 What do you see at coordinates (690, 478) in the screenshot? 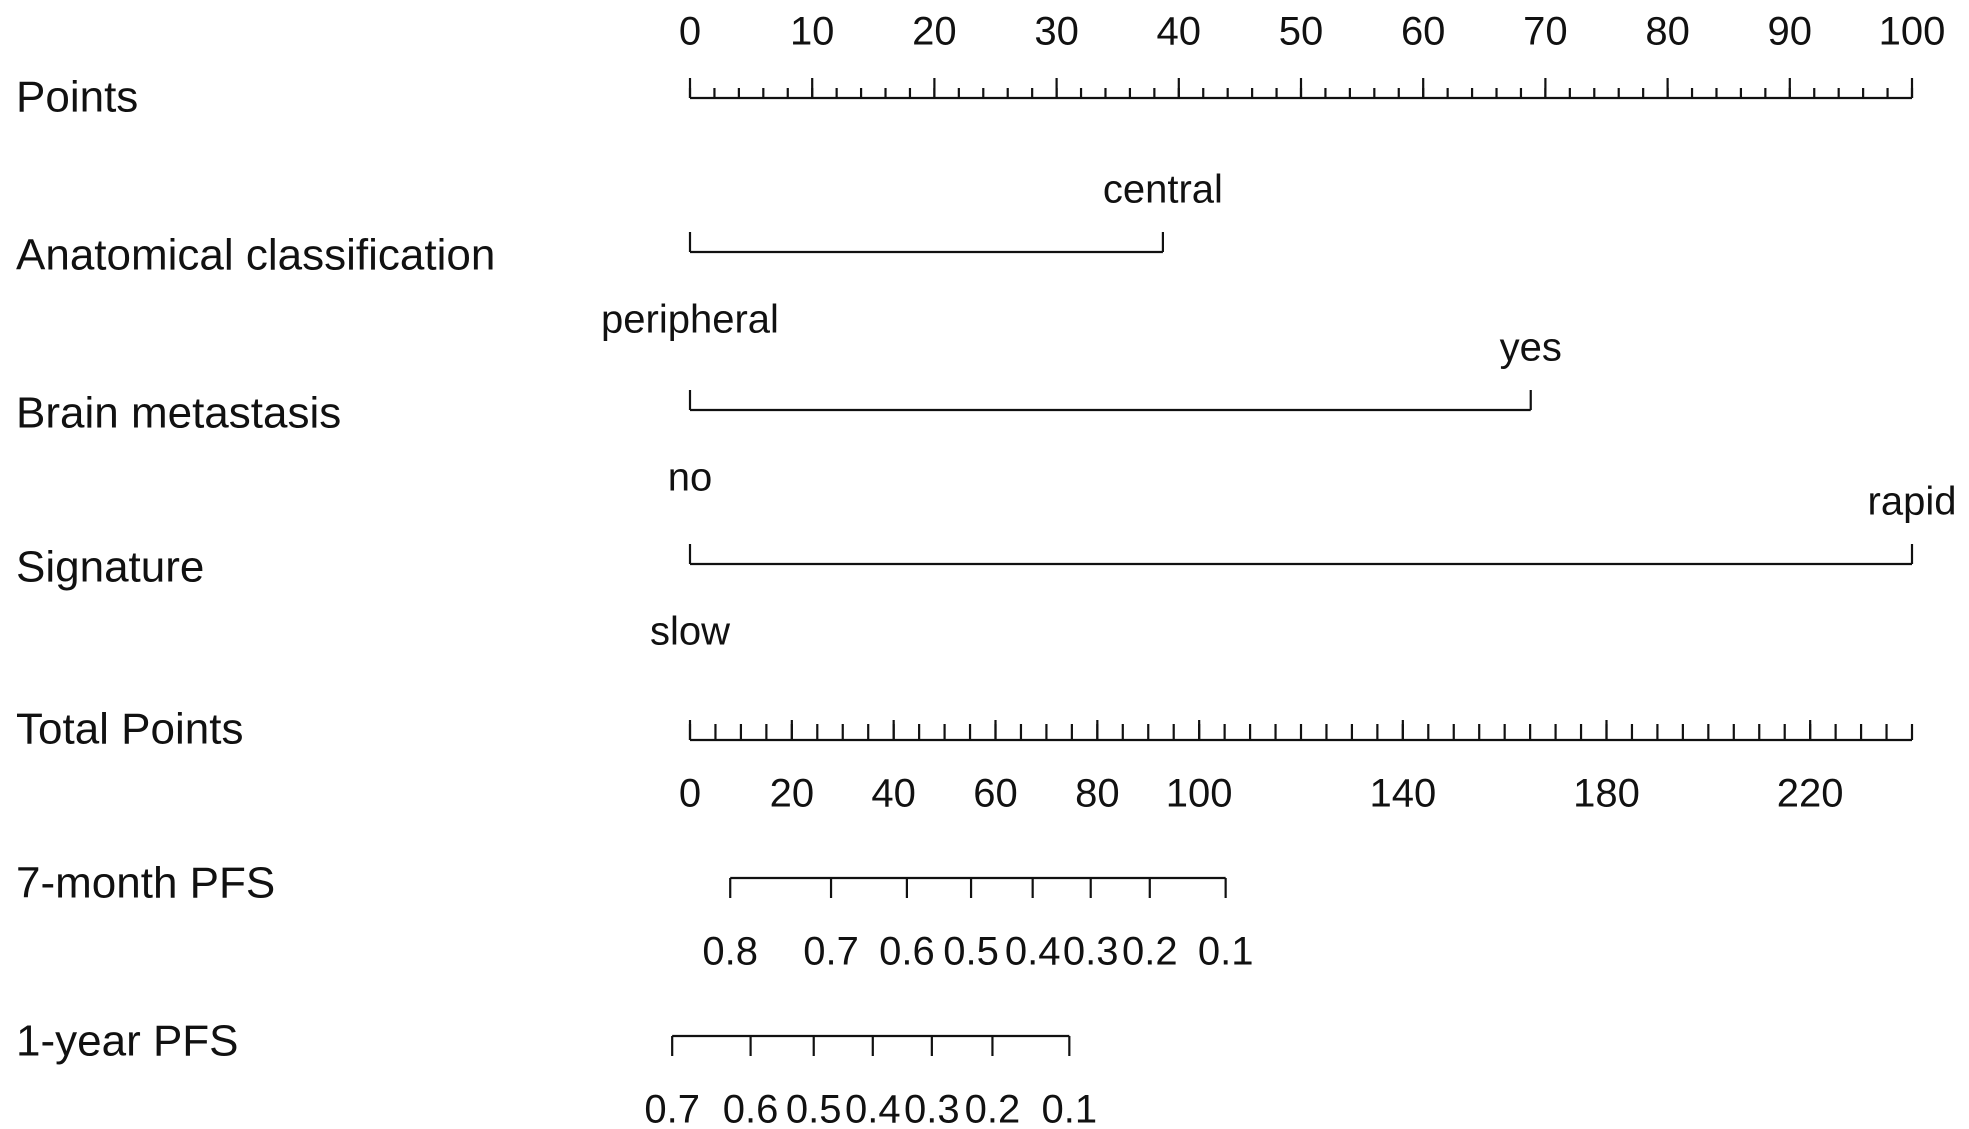
I see `level-label: no` at bounding box center [690, 478].